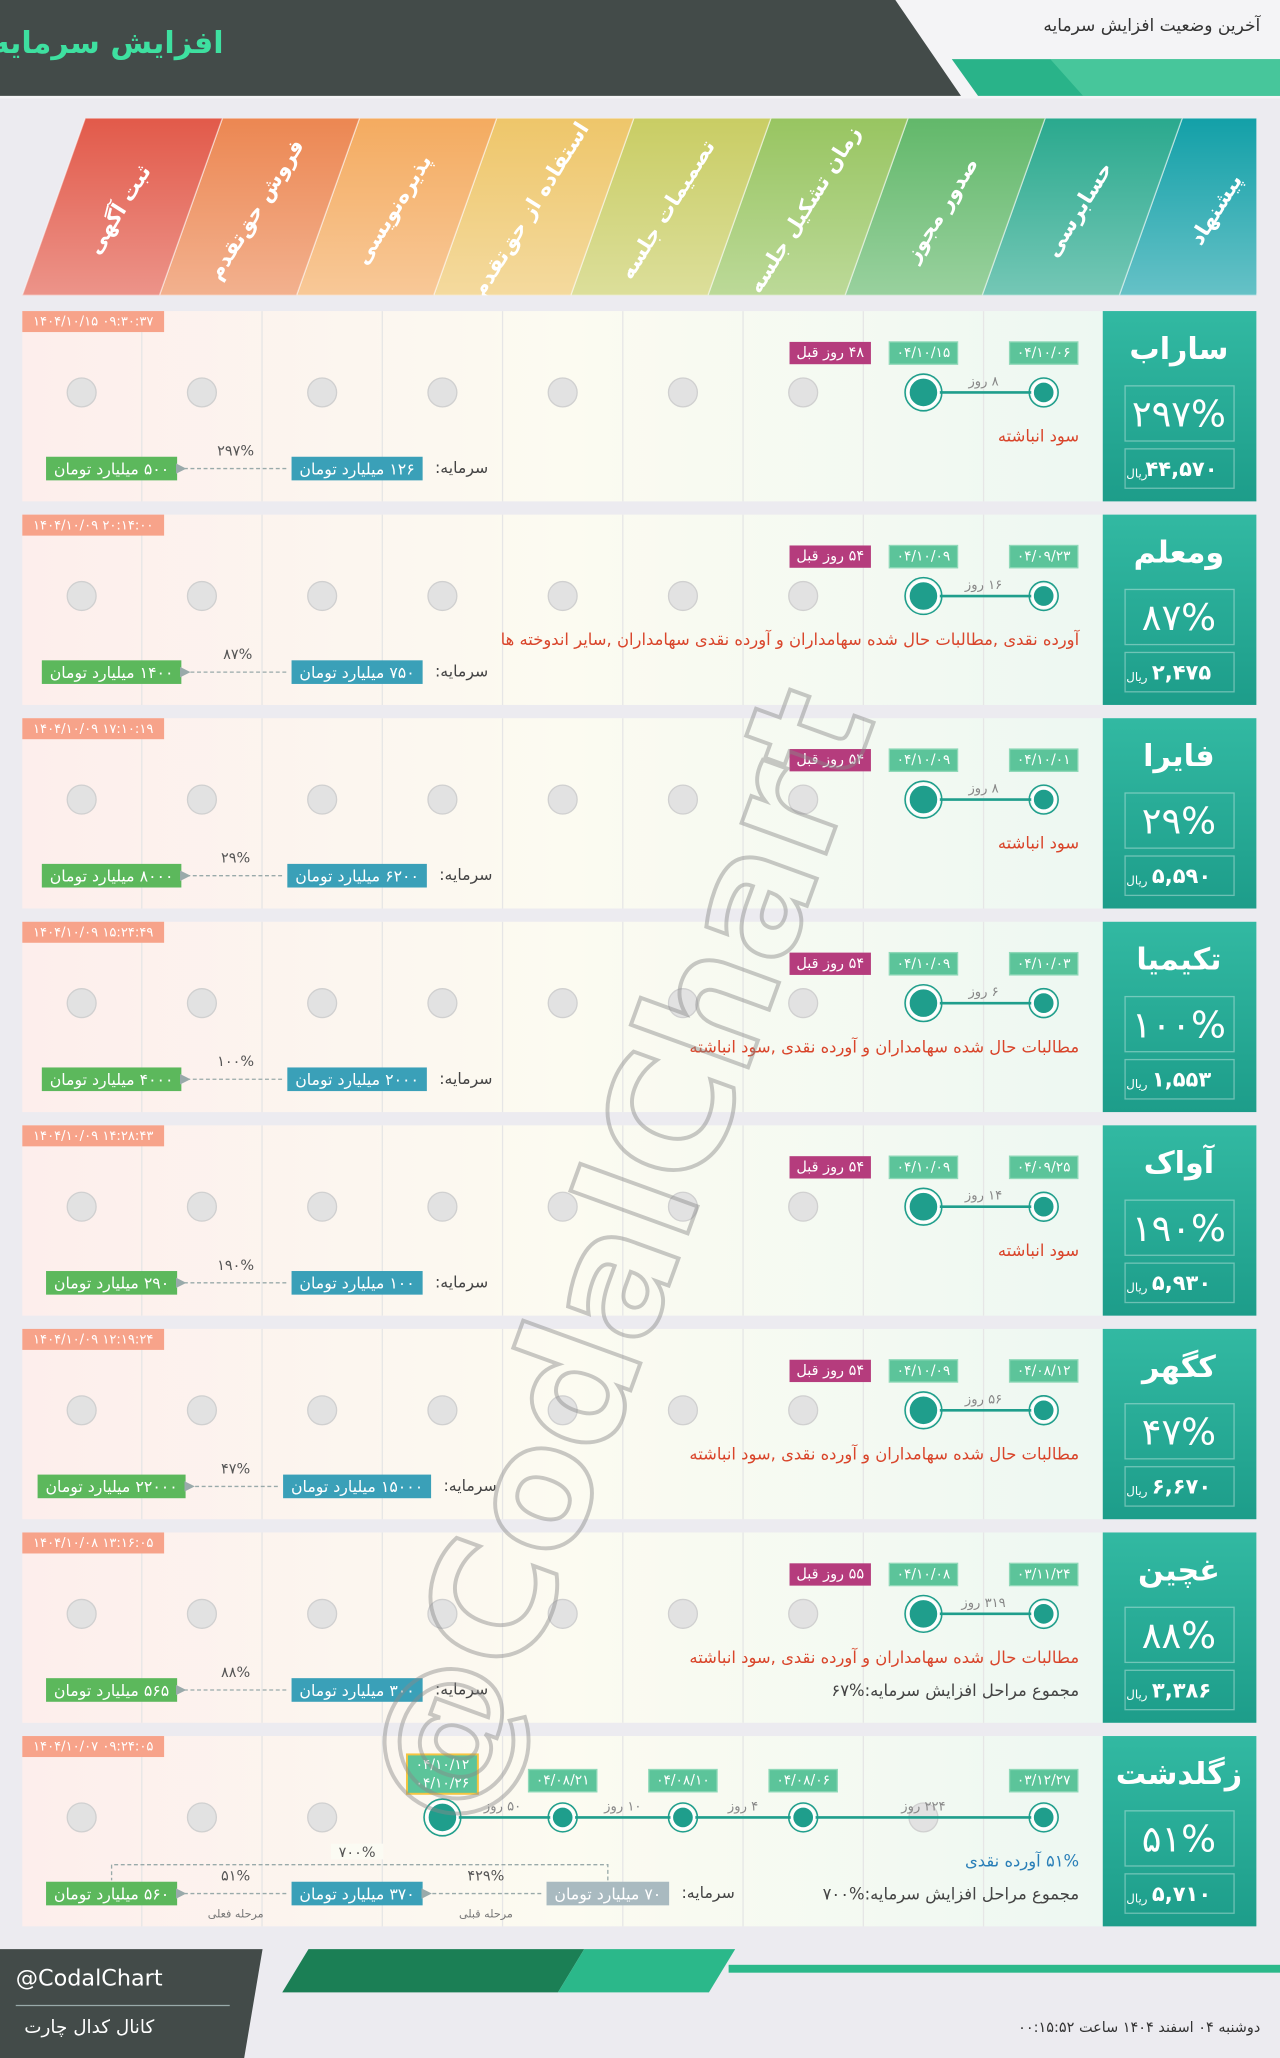 The width and height of the screenshot is (1280, 2058). I want to click on date: ۰۴/۱۰/۱۲, so click(443, 1765).